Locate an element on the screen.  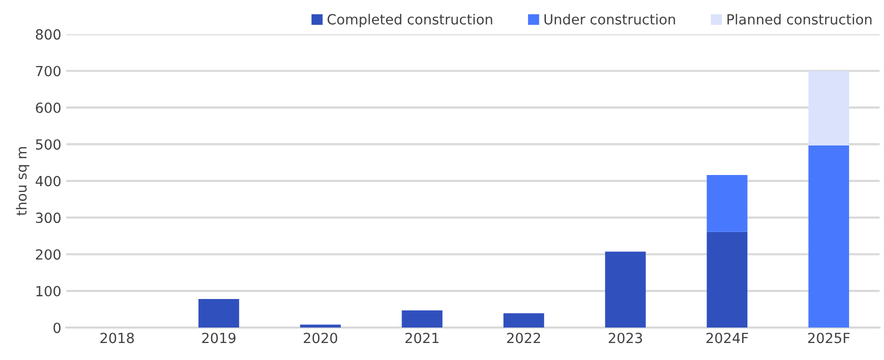
y-axis-title: thou sq m is located at coordinates (23, 181).